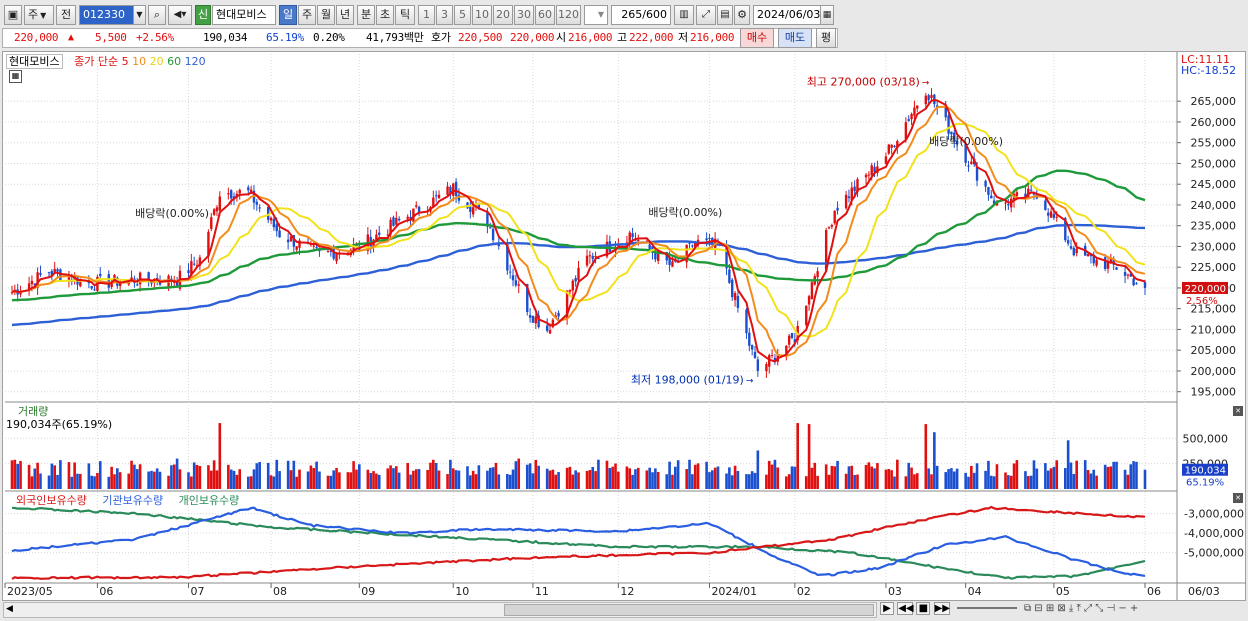 The image size is (1248, 621). I want to click on rewind-icon: ◀◀, so click(905, 608).